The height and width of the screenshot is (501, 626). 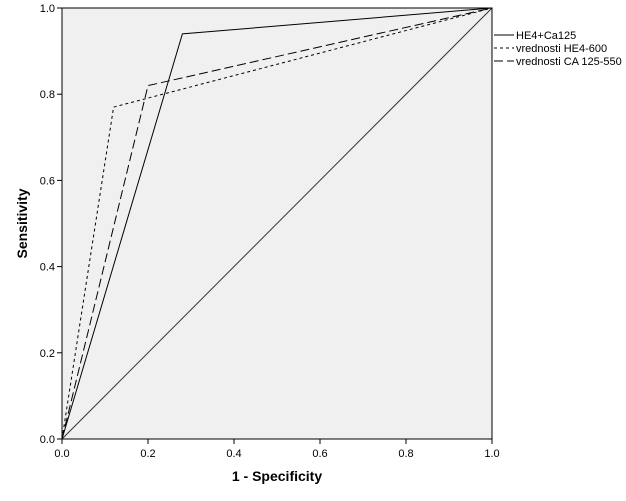 What do you see at coordinates (47, 95) in the screenshot?
I see `y-tick-label: 0.8` at bounding box center [47, 95].